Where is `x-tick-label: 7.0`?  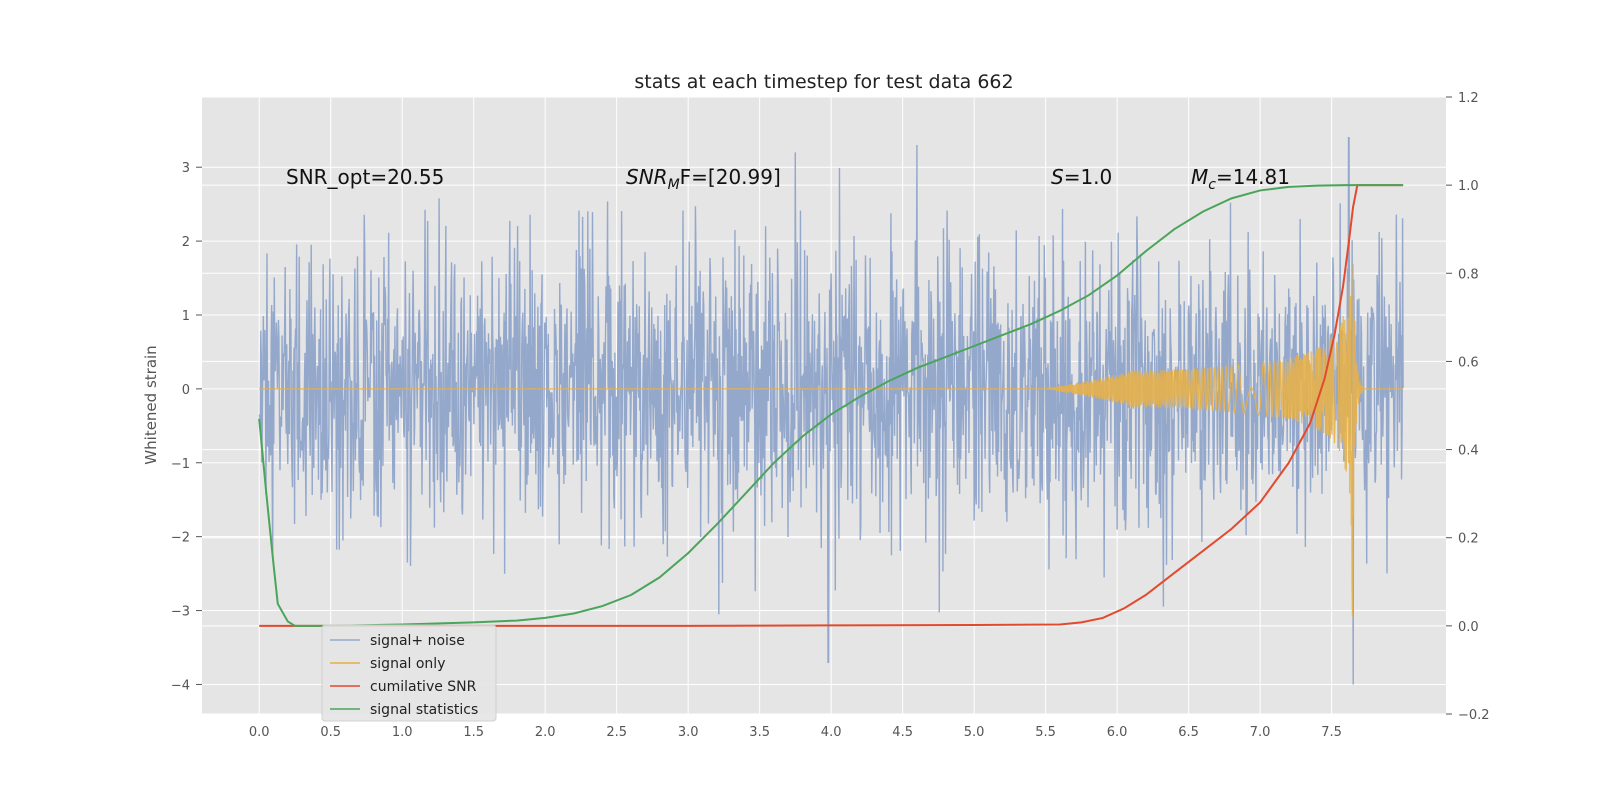 x-tick-label: 7.0 is located at coordinates (1260, 732).